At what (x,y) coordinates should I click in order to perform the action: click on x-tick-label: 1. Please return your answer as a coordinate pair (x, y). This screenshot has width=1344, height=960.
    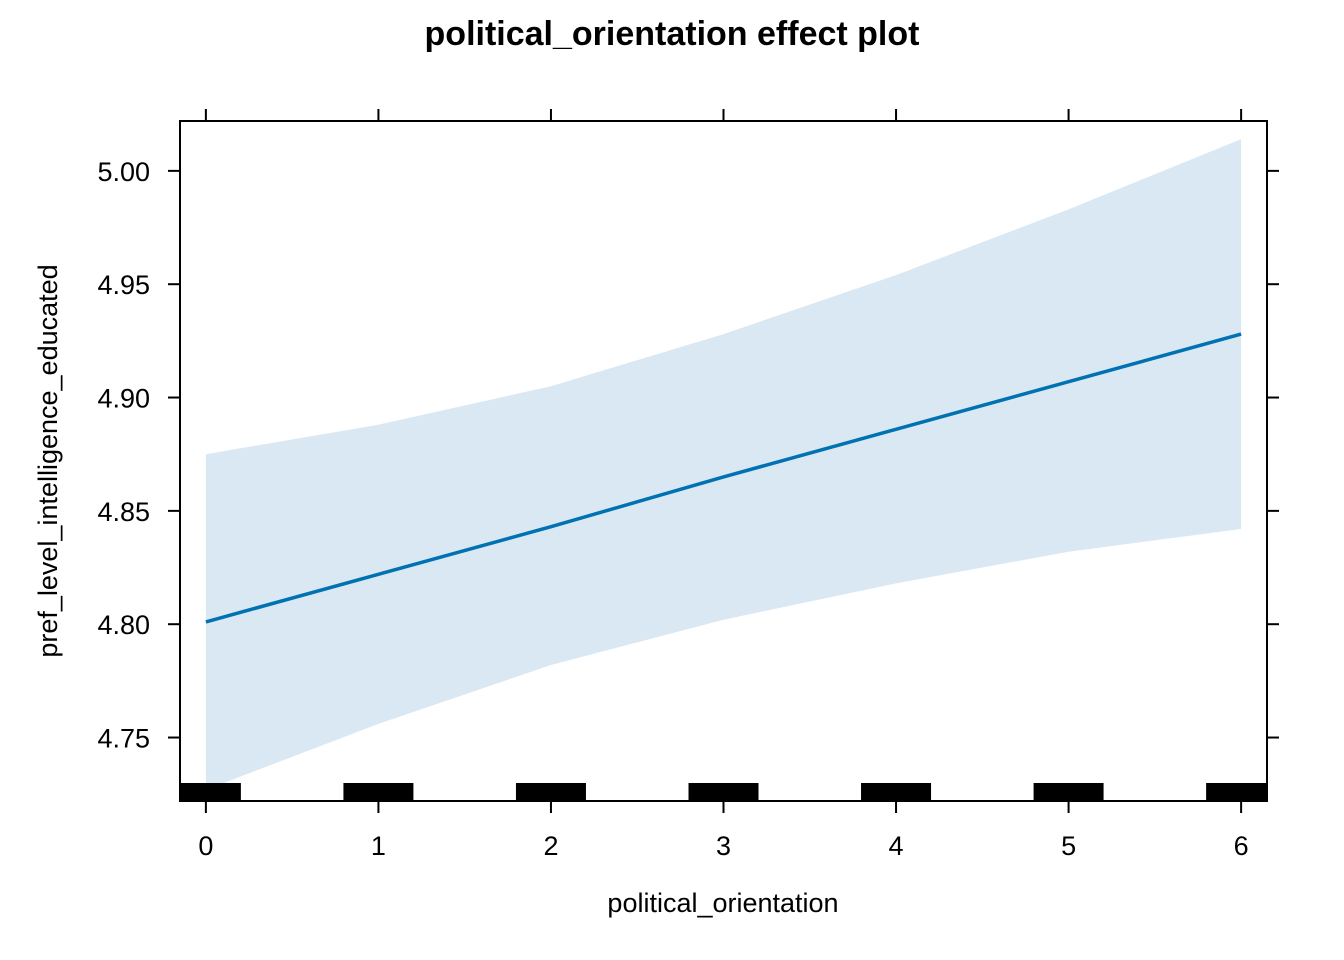
    Looking at the image, I should click on (378, 846).